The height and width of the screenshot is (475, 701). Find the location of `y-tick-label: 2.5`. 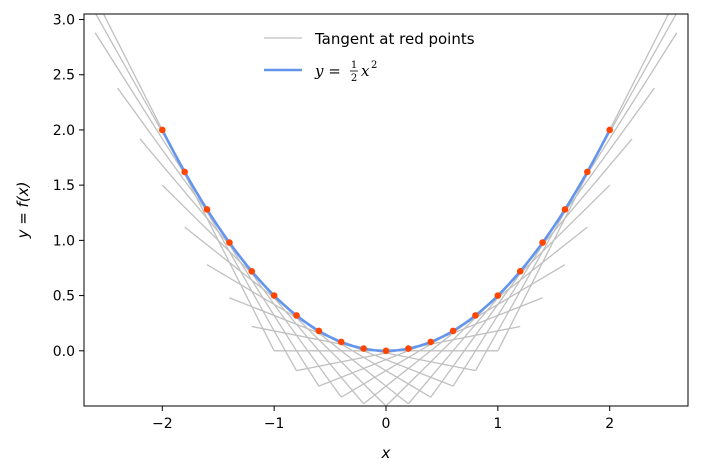

y-tick-label: 2.5 is located at coordinates (64, 76).